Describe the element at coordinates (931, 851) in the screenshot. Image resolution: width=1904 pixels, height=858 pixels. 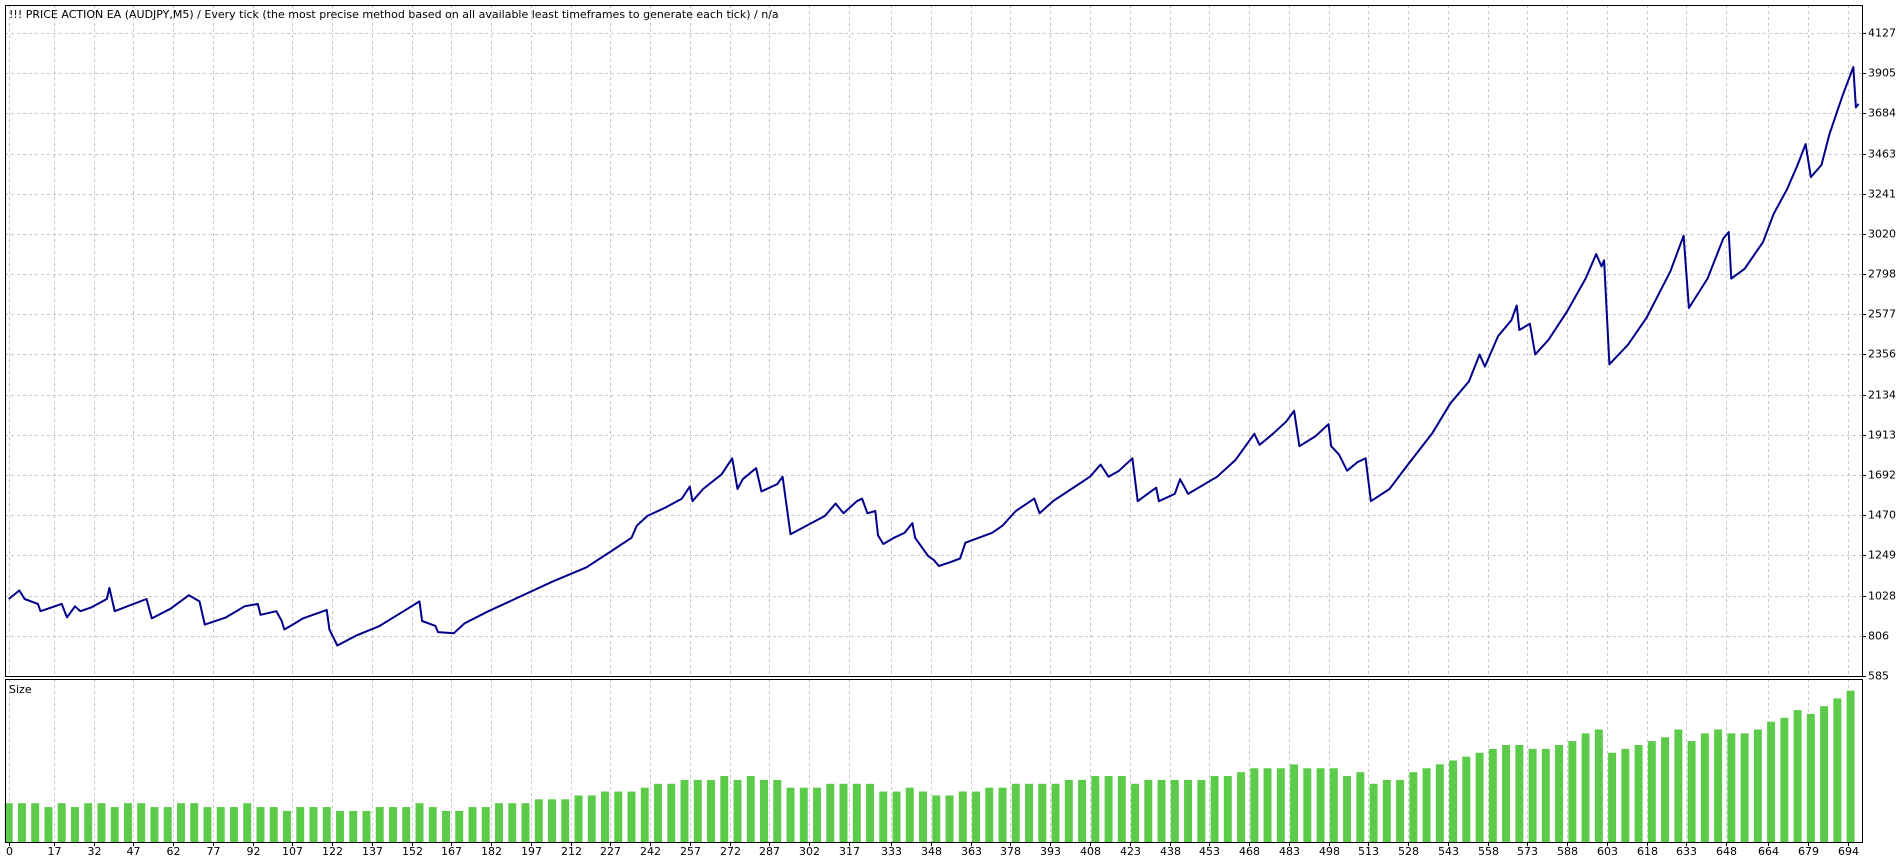
I see `x-tick-label: 348` at that location.